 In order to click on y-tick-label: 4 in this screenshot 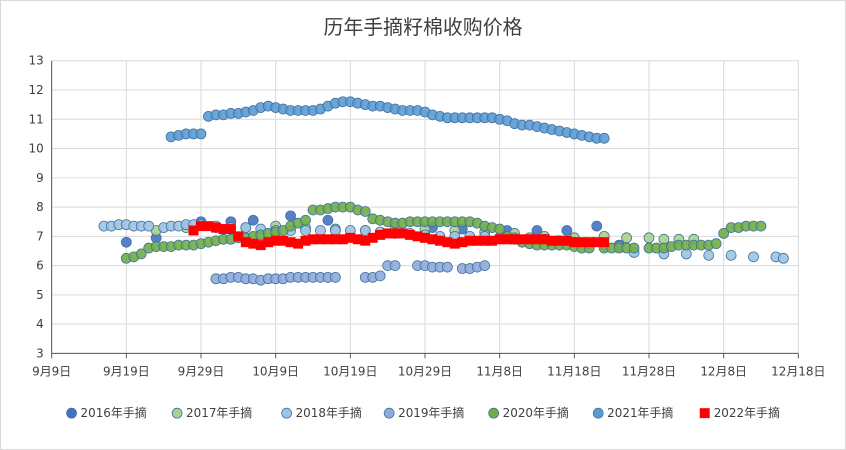, I will do `click(40, 324)`.